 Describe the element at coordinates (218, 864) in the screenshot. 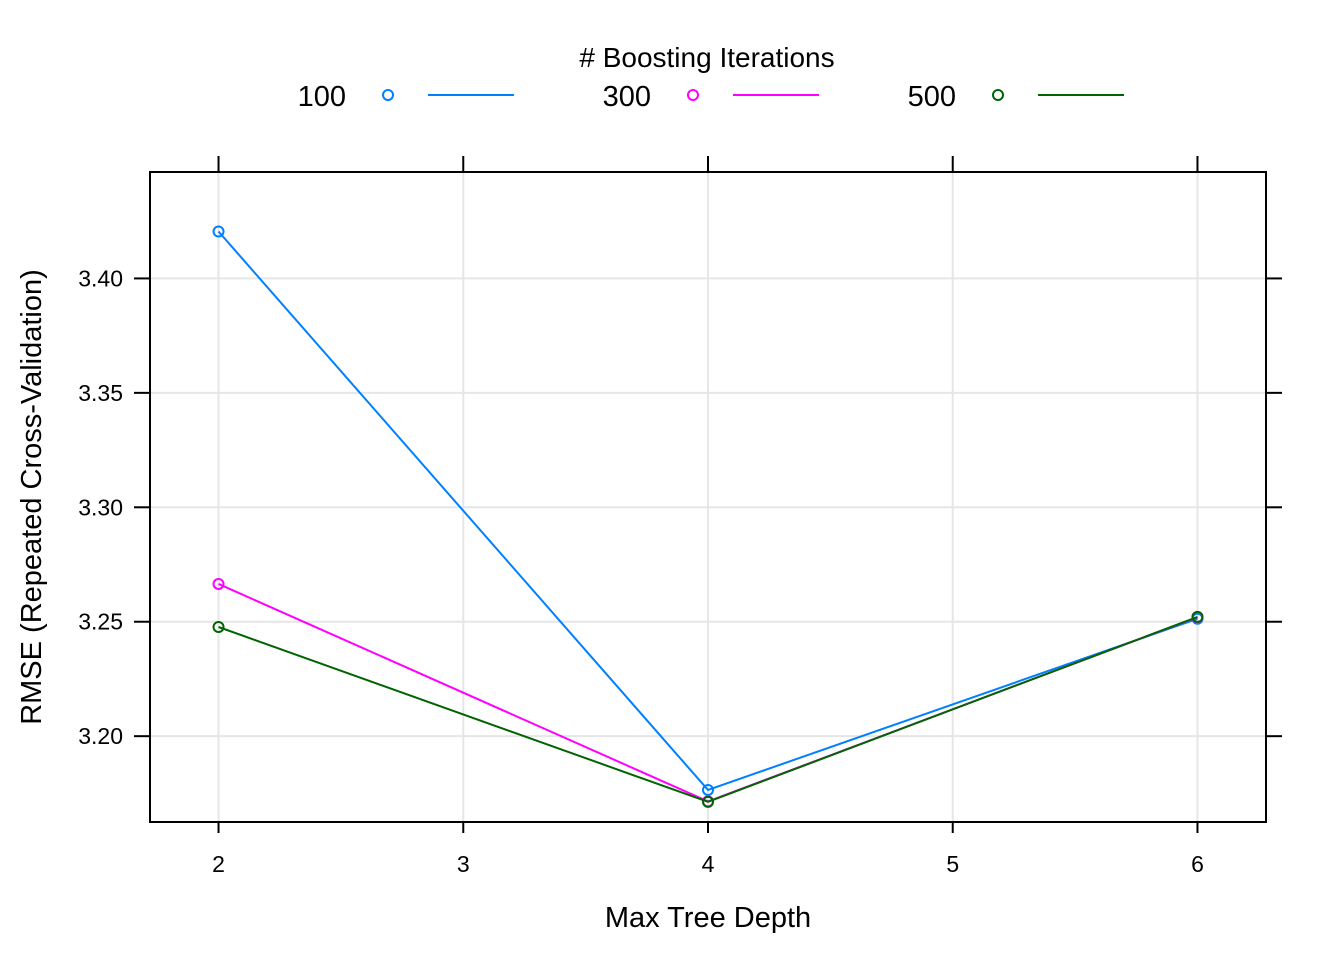

I see `x-tick-label: 2` at that location.